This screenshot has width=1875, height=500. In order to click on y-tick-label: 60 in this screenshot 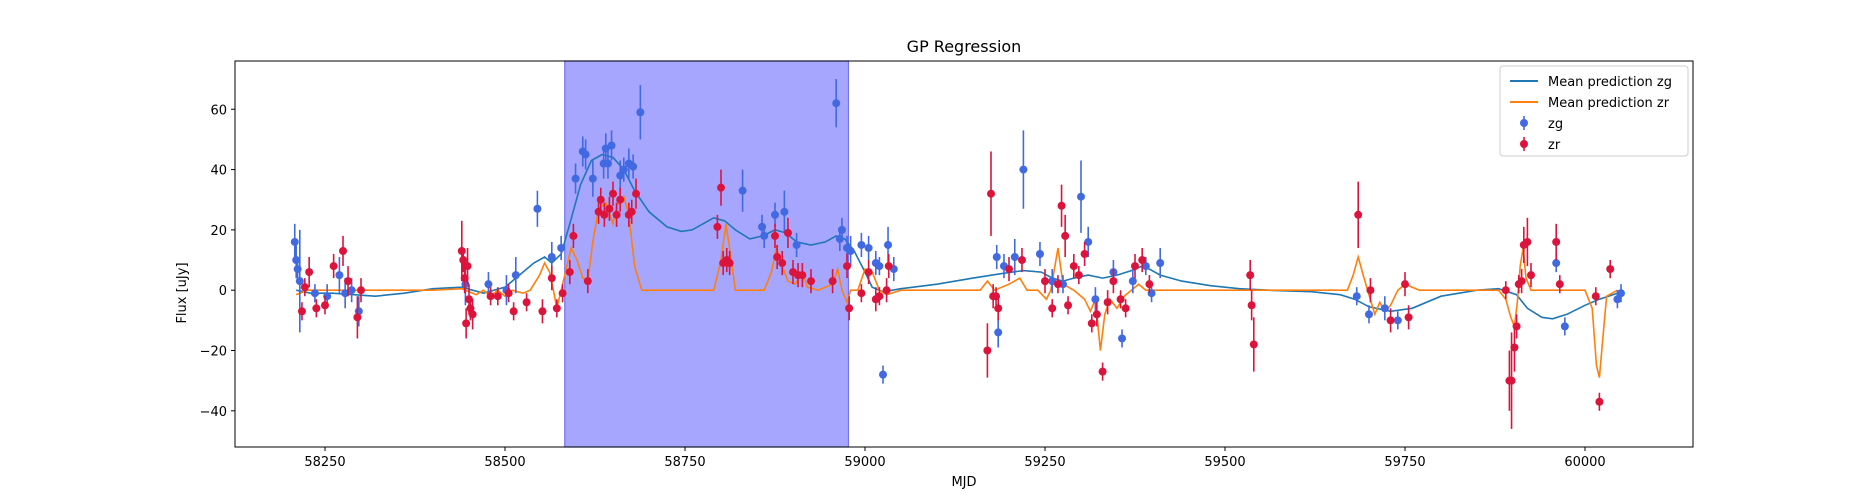, I will do `click(218, 110)`.